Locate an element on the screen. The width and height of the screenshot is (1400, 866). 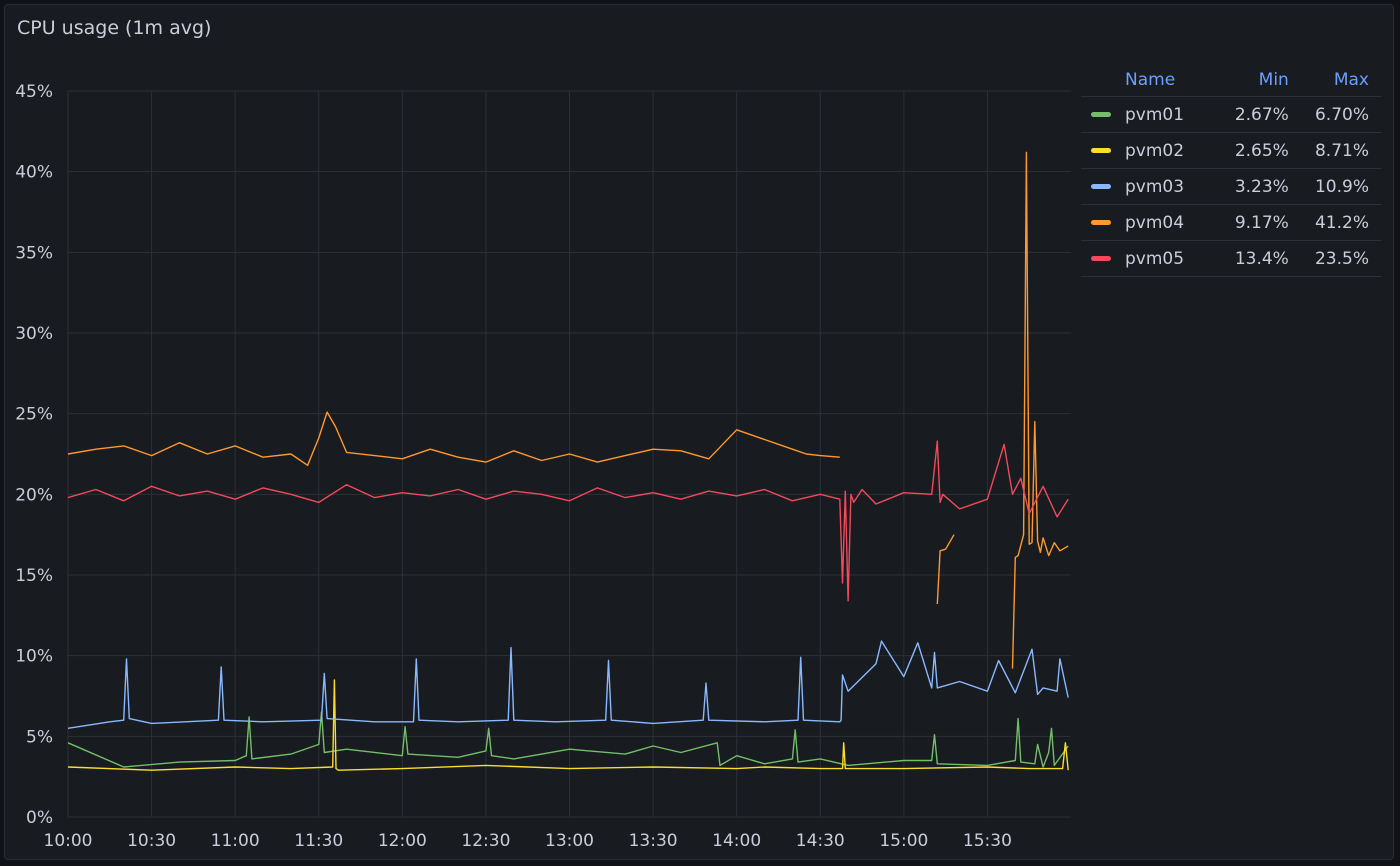
y-tick-label: 25% is located at coordinates (34, 415).